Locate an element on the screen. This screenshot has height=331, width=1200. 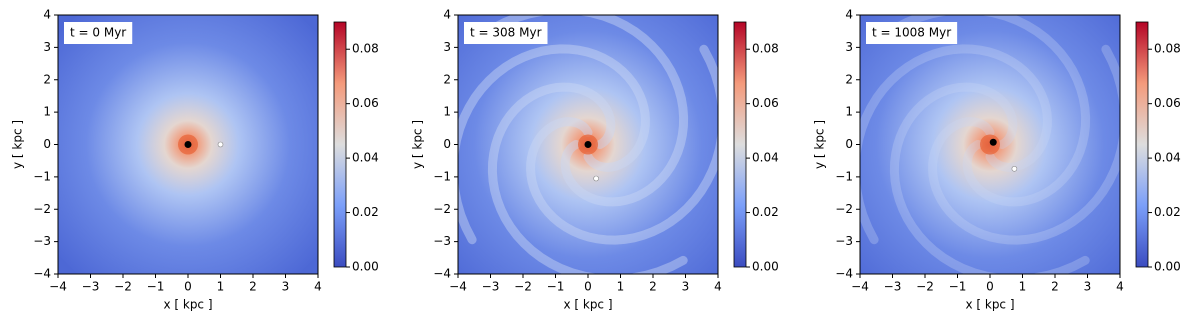
annotation: t = 308 Myr is located at coordinates (506, 33).